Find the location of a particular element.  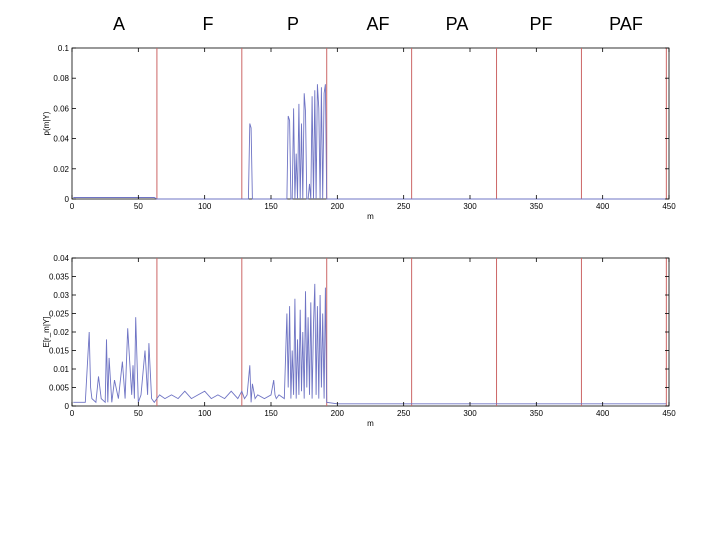

group-label-f: F is located at coordinates (208, 24).